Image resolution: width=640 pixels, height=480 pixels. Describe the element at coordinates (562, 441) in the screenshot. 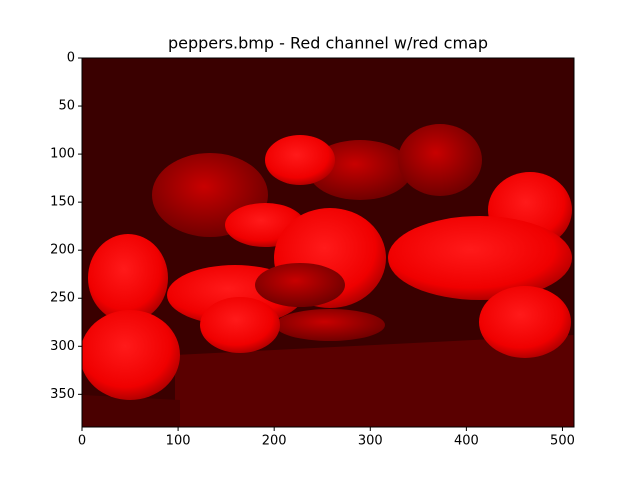

I see `x-tick-label: 500` at that location.